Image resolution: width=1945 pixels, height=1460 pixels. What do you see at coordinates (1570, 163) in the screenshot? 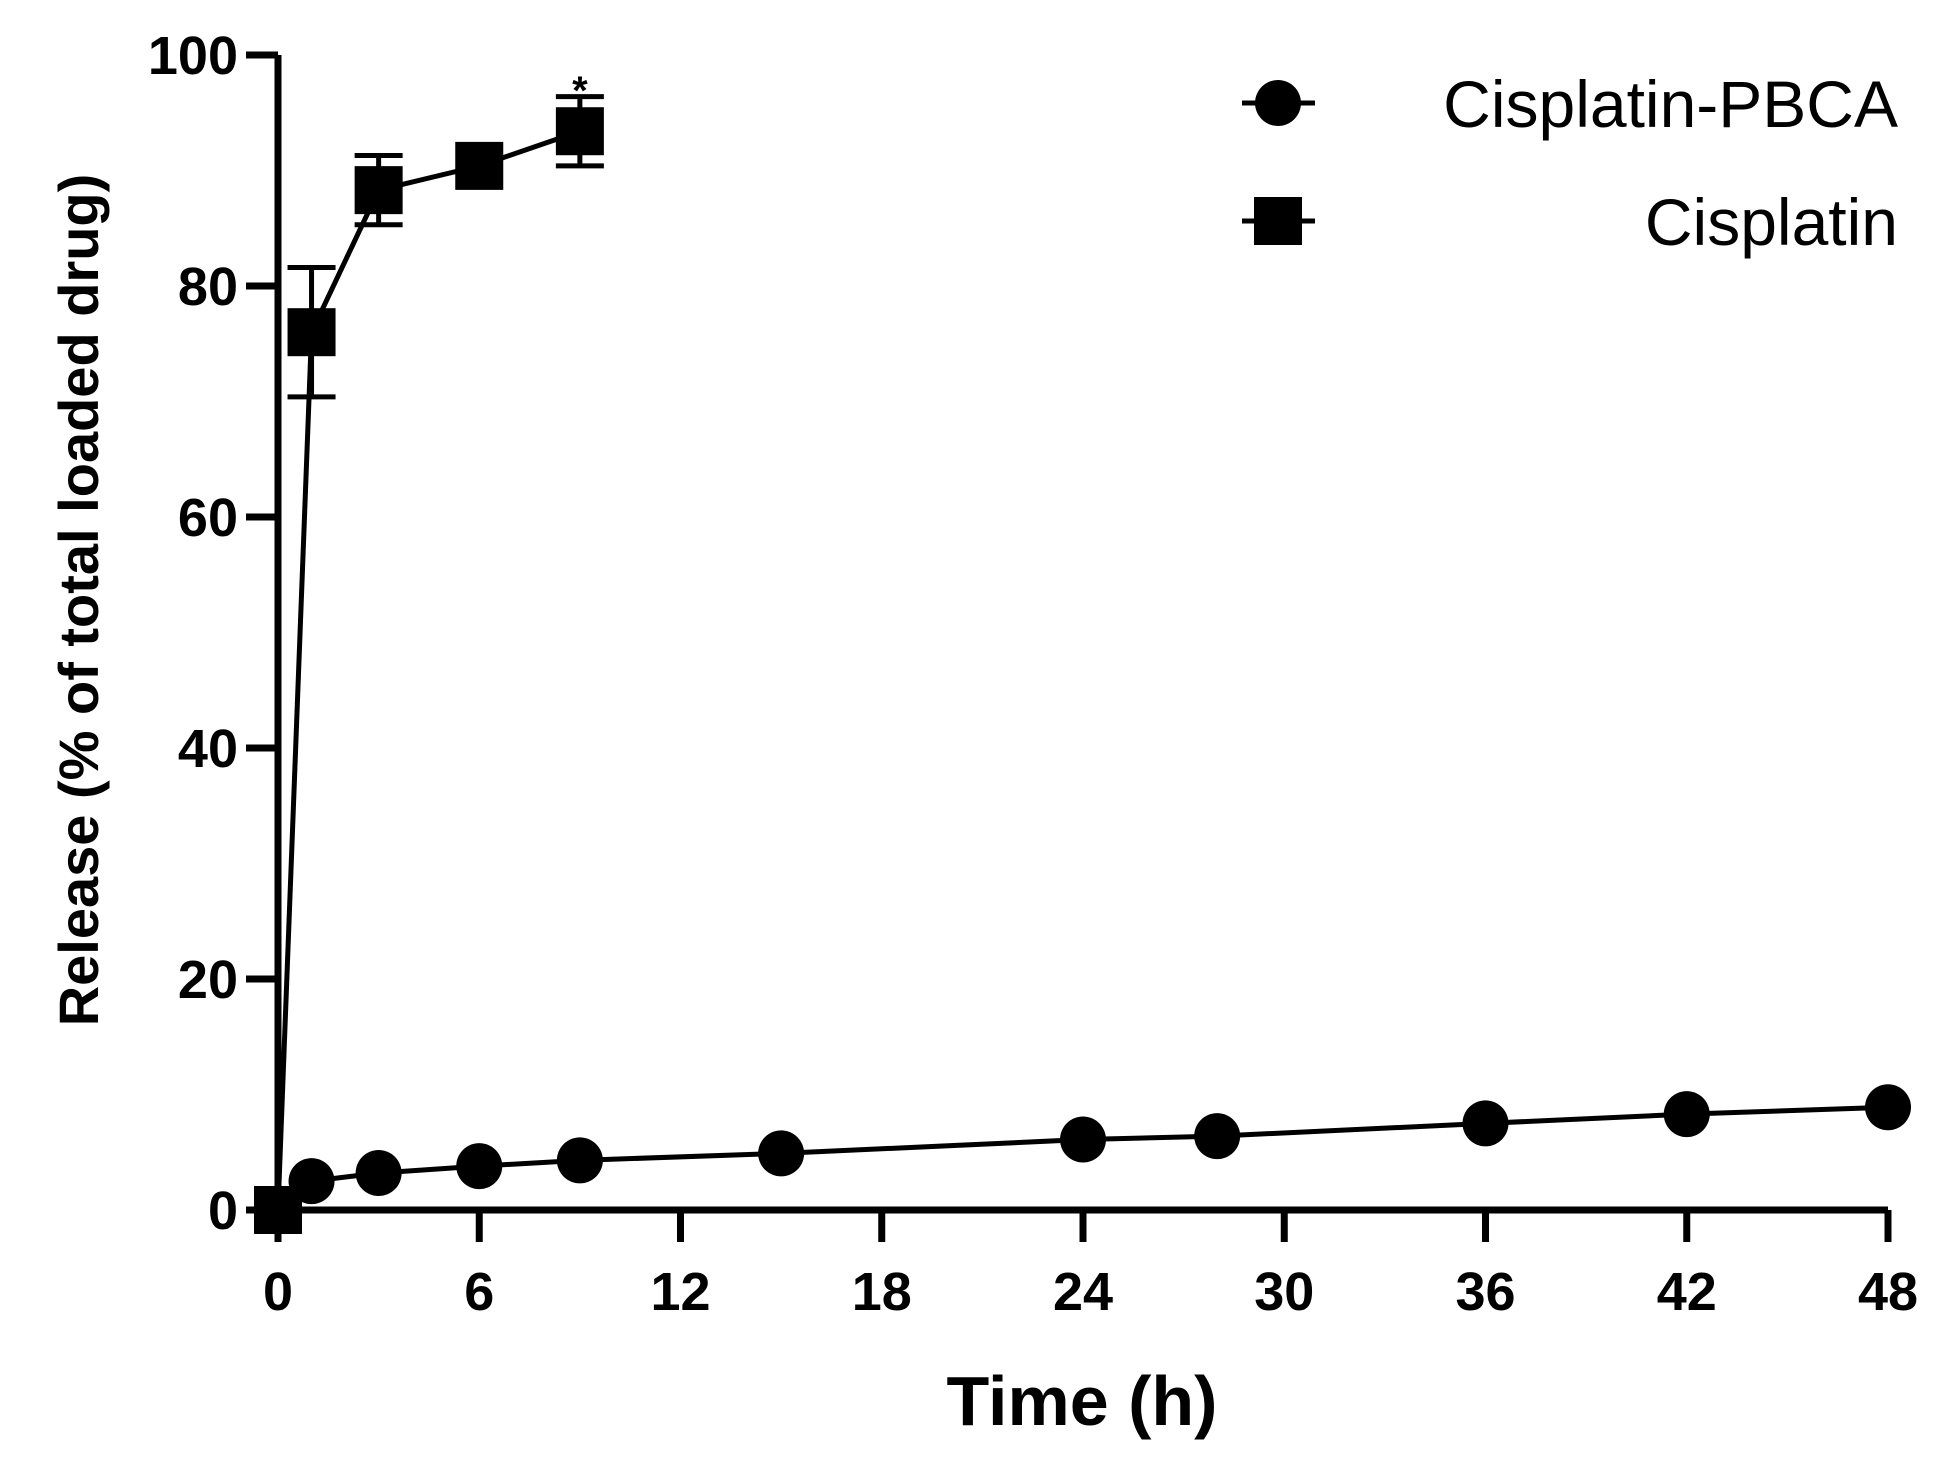
I see `legend: Cisplatin-PBCA Cisplatin` at bounding box center [1570, 163].